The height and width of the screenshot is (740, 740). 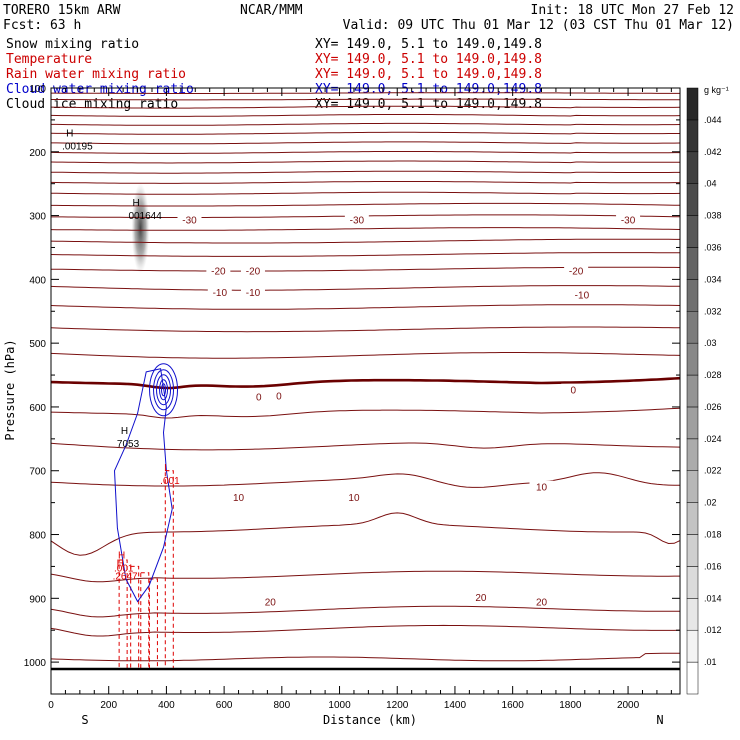 What do you see at coordinates (713, 279) in the screenshot?
I see `colorbar-label: .034` at bounding box center [713, 279].